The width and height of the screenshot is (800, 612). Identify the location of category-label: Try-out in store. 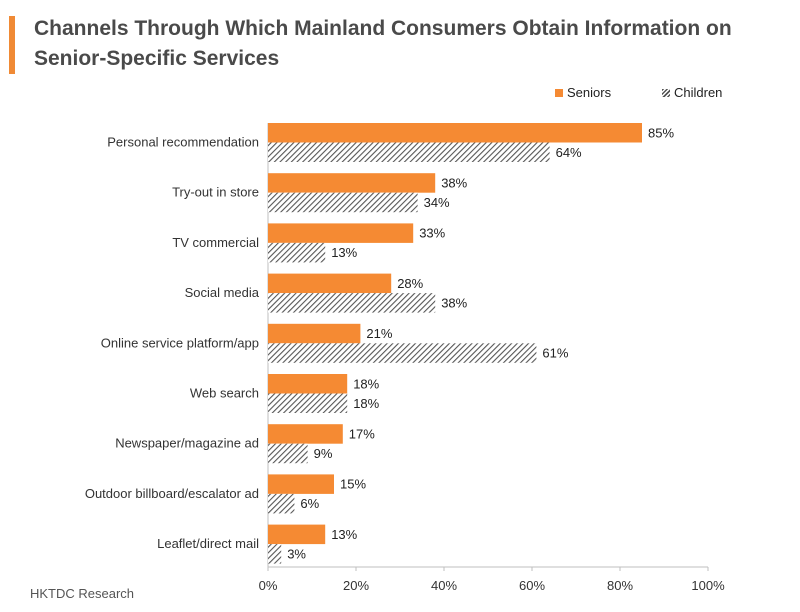
(215, 192).